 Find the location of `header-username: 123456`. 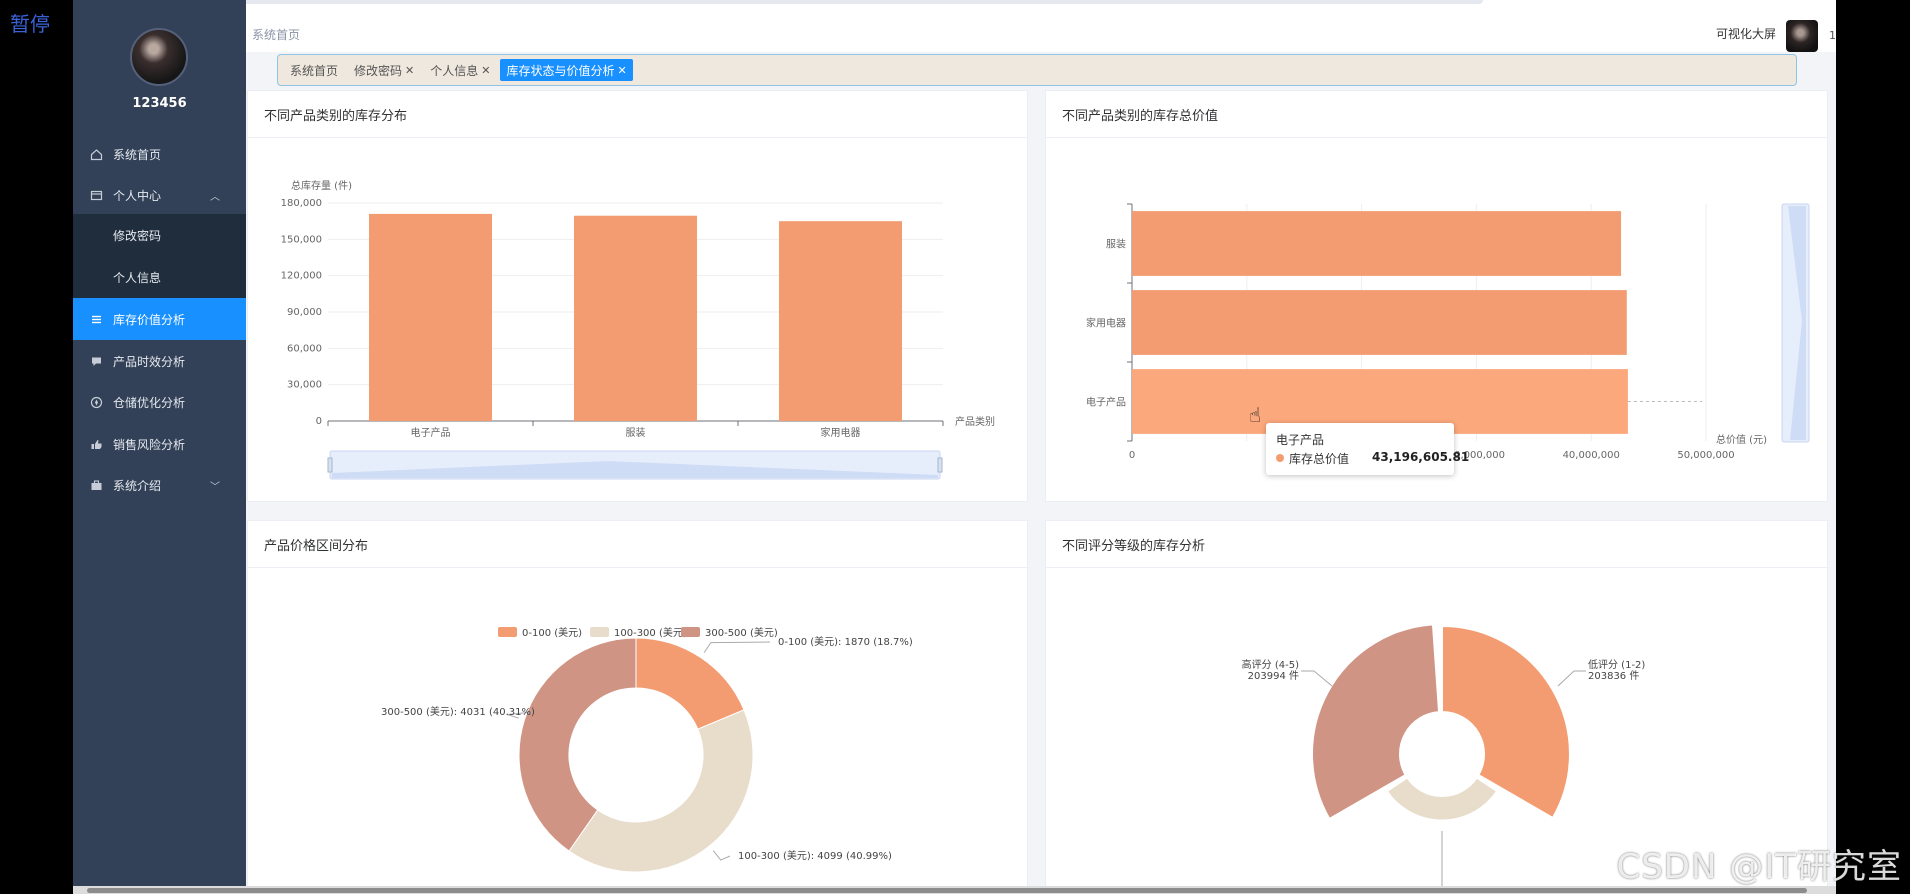

header-username: 123456 is located at coordinates (1832, 35).